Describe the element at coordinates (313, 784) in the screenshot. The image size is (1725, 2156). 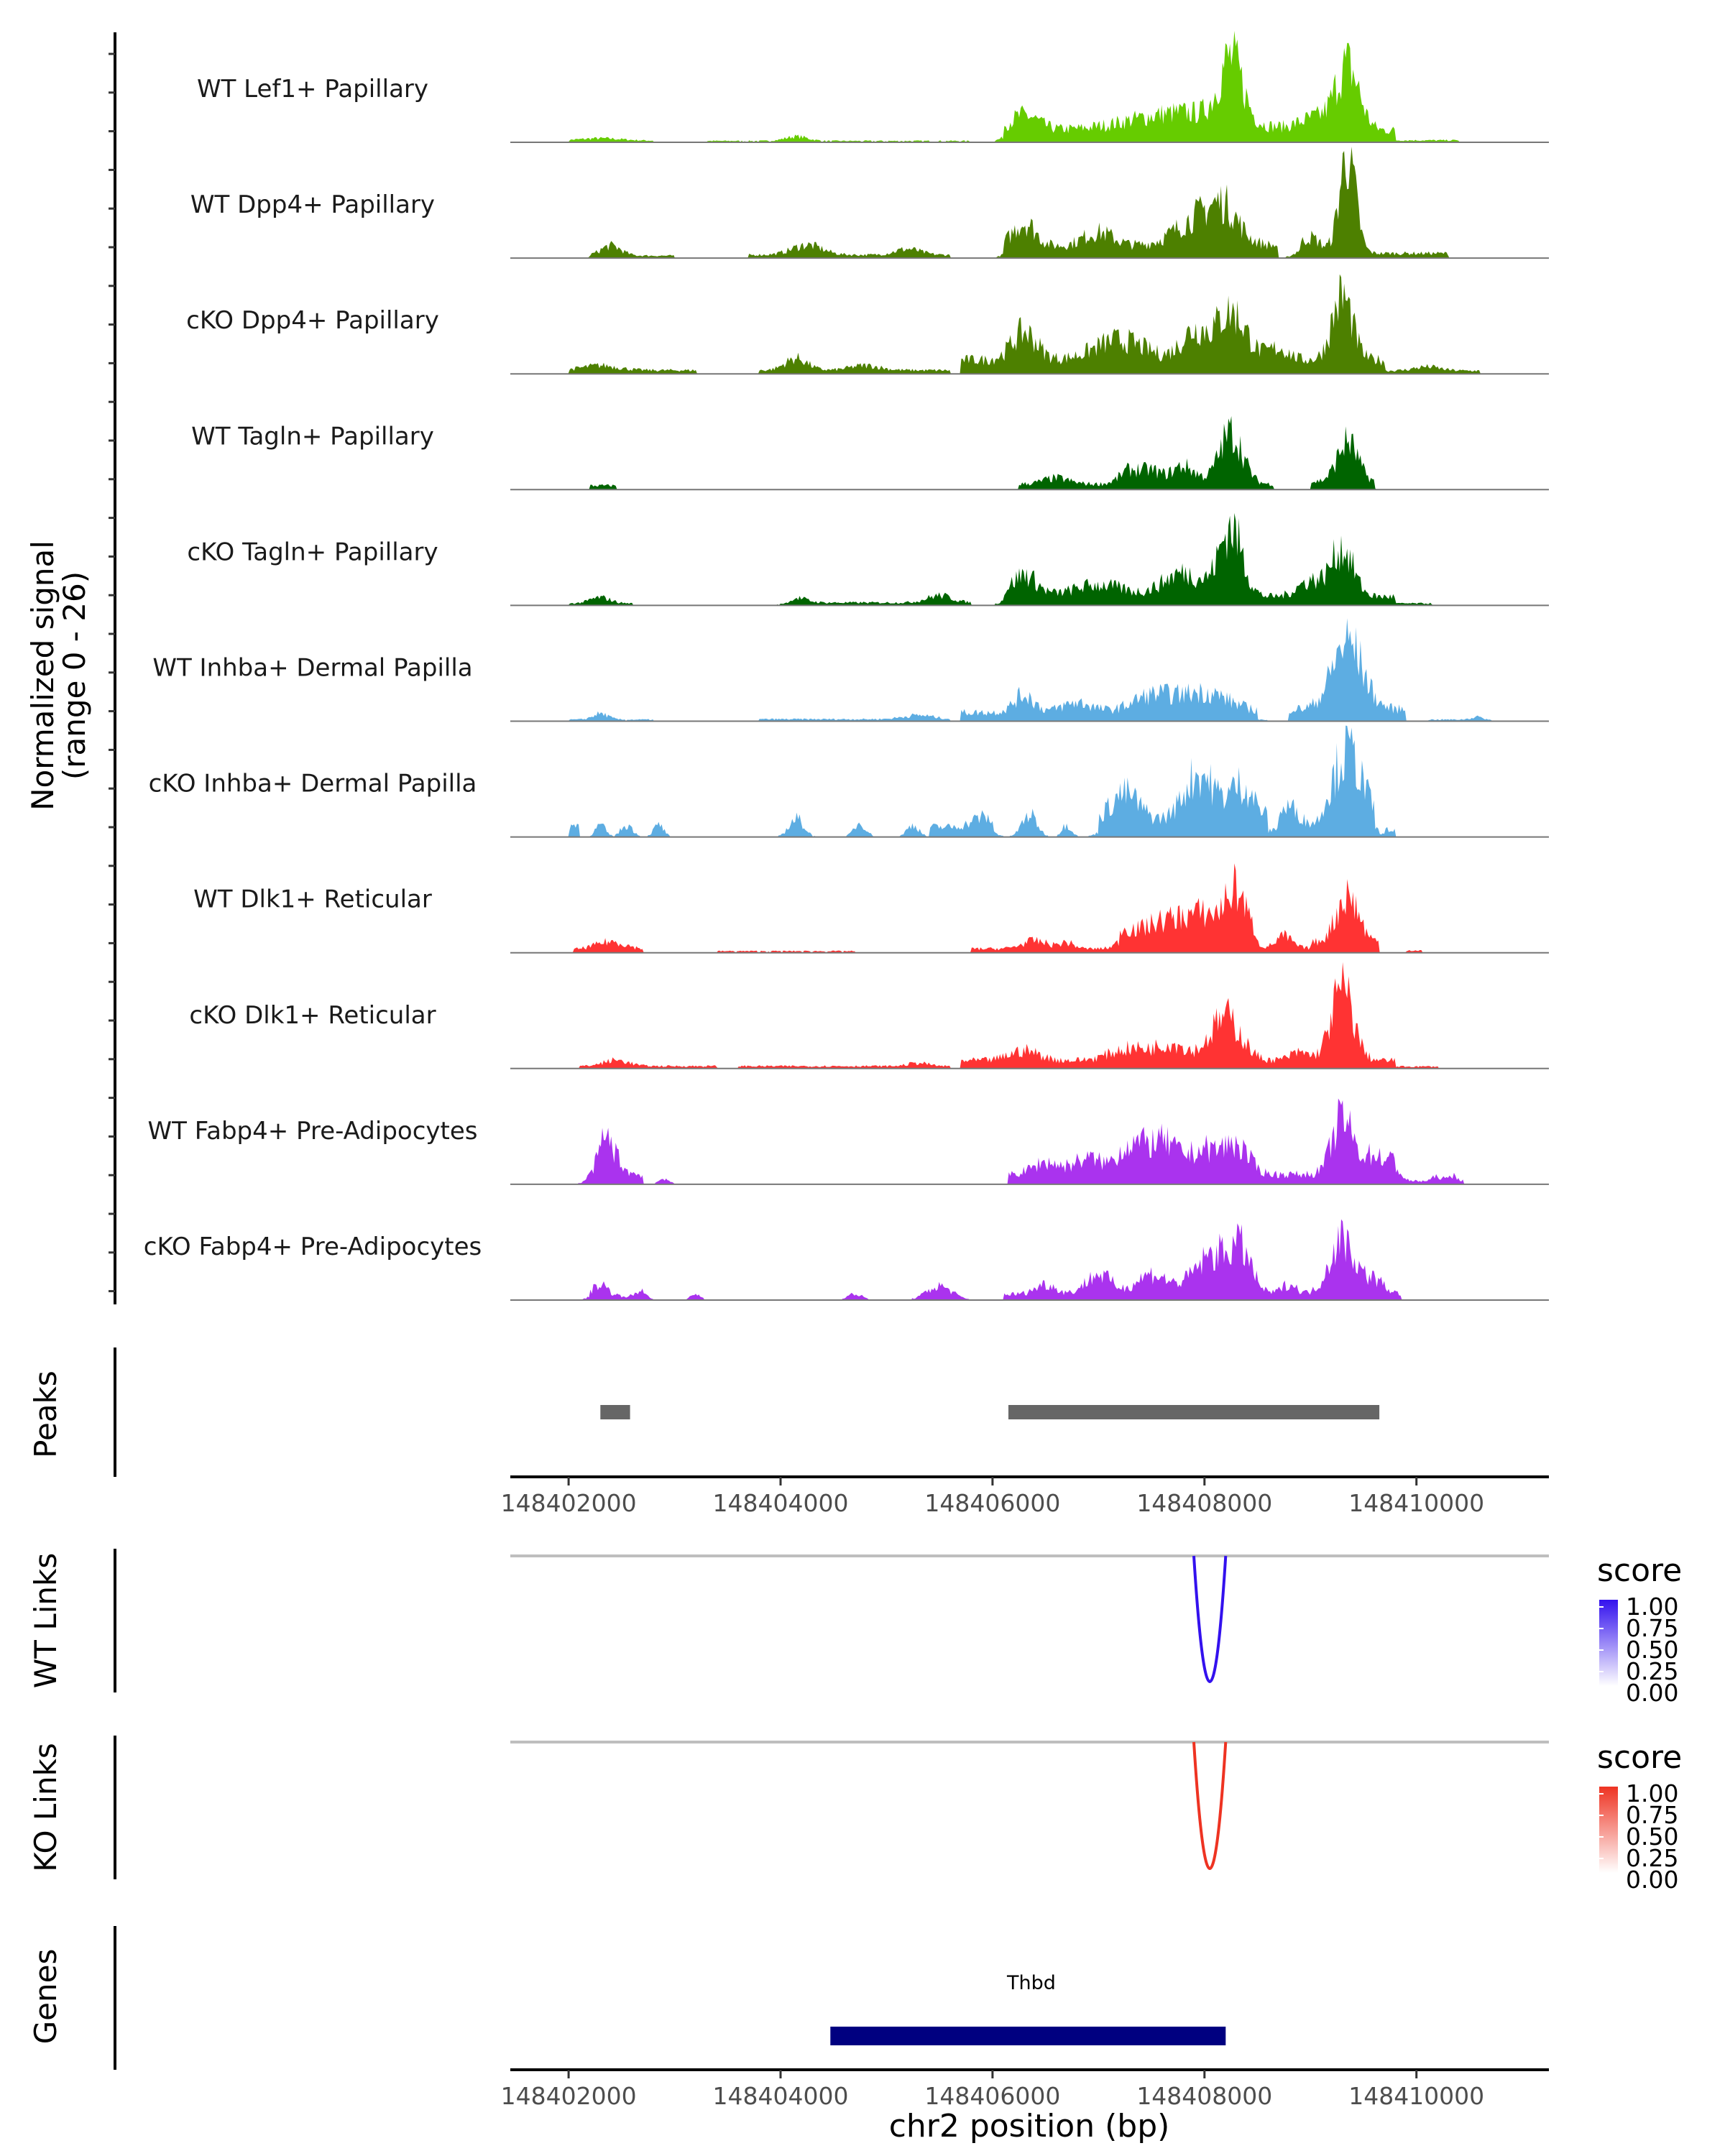
I see `track-label: cKO Inhba+ Dermal Papilla` at that location.